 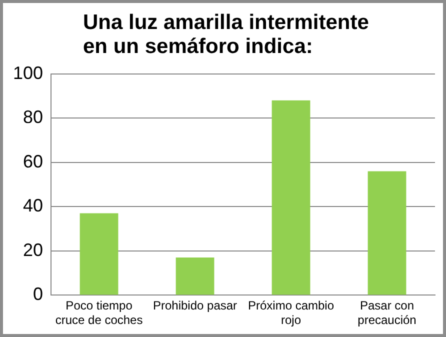 What do you see at coordinates (33, 117) in the screenshot?
I see `y-tick-label: 80` at bounding box center [33, 117].